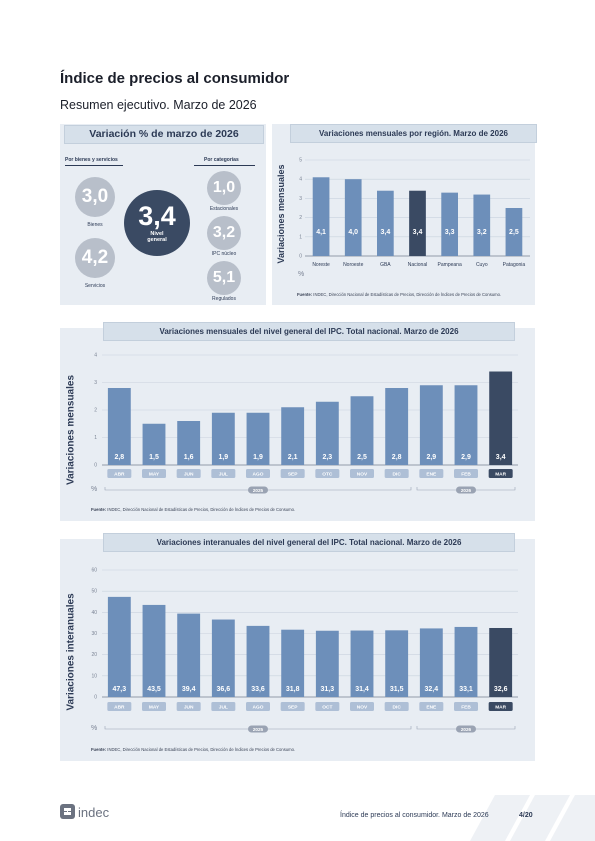 The width and height of the screenshot is (595, 841). I want to click on y-tick-label: 5, so click(300, 161).